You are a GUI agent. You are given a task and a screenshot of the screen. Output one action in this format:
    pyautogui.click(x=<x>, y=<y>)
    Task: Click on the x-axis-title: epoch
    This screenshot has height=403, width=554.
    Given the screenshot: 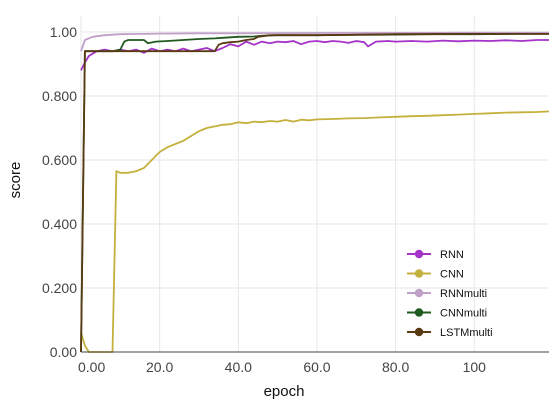 What is the action you would take?
    pyautogui.click(x=284, y=391)
    